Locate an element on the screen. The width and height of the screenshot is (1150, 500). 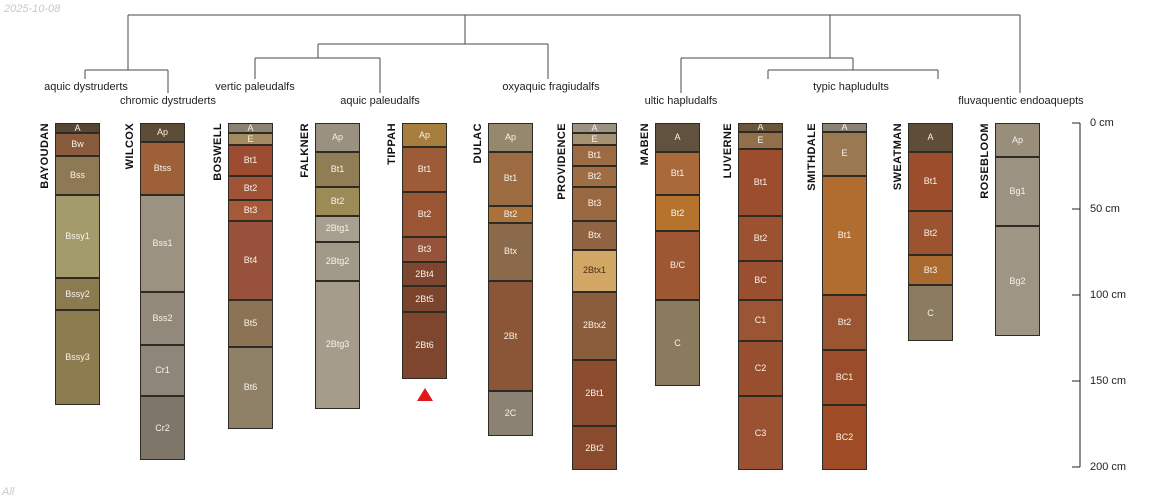
horizon-sweatman-c: C is located at coordinates (930, 313).